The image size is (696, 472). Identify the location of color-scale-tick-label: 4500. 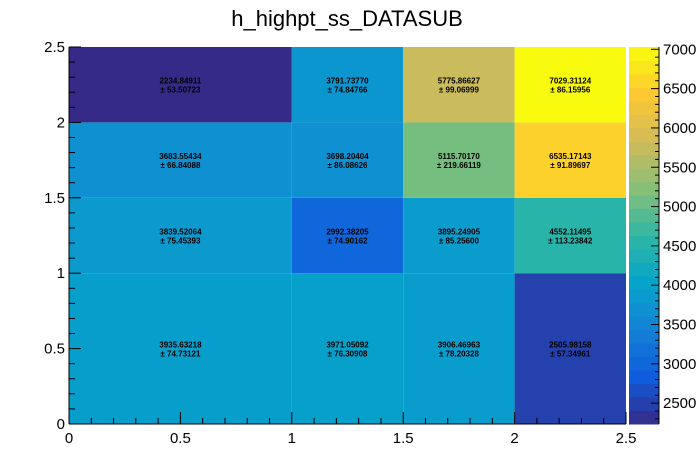
(679, 246).